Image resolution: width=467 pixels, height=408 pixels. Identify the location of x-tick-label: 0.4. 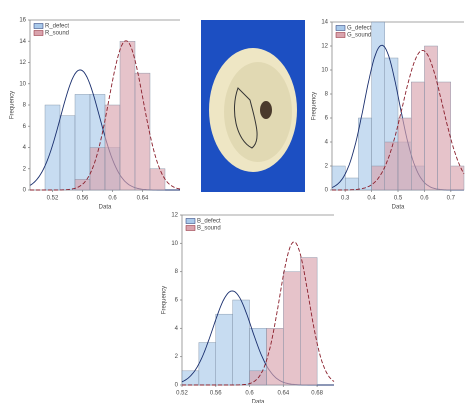
(371, 199).